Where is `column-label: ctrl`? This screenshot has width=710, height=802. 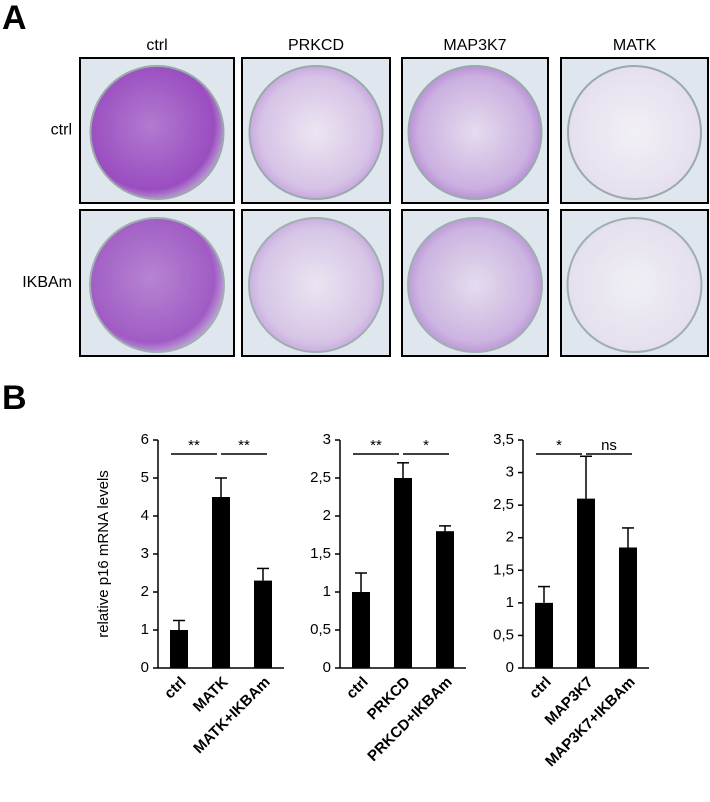 column-label: ctrl is located at coordinates (156, 45).